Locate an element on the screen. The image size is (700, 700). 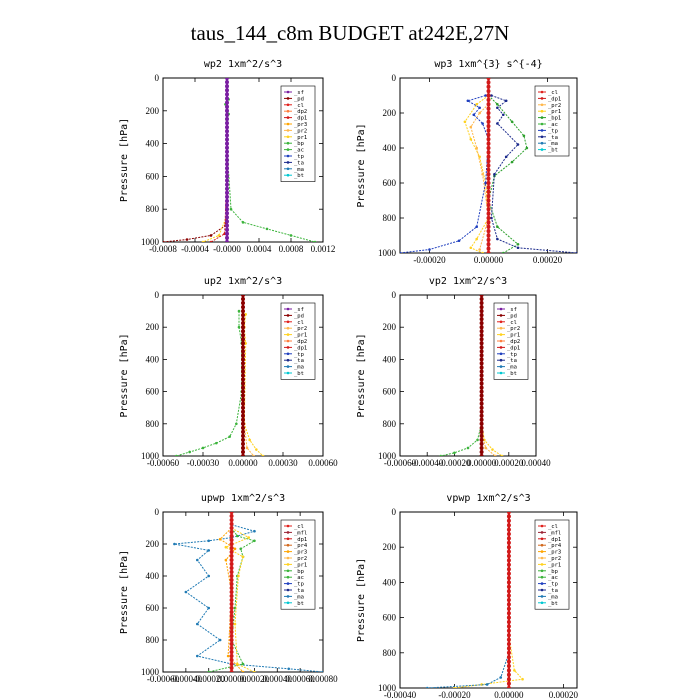
legend-label: _dp1 is located at coordinates (300, 540).